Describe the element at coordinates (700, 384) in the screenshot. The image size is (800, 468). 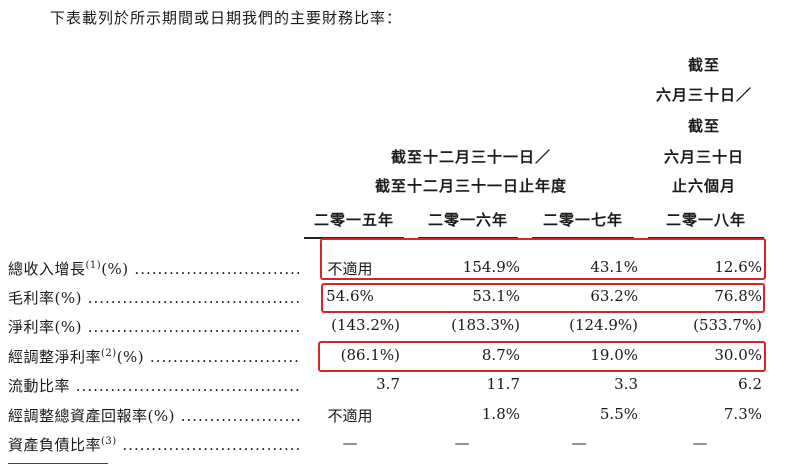
I see `cell-value: 6.2` at that location.